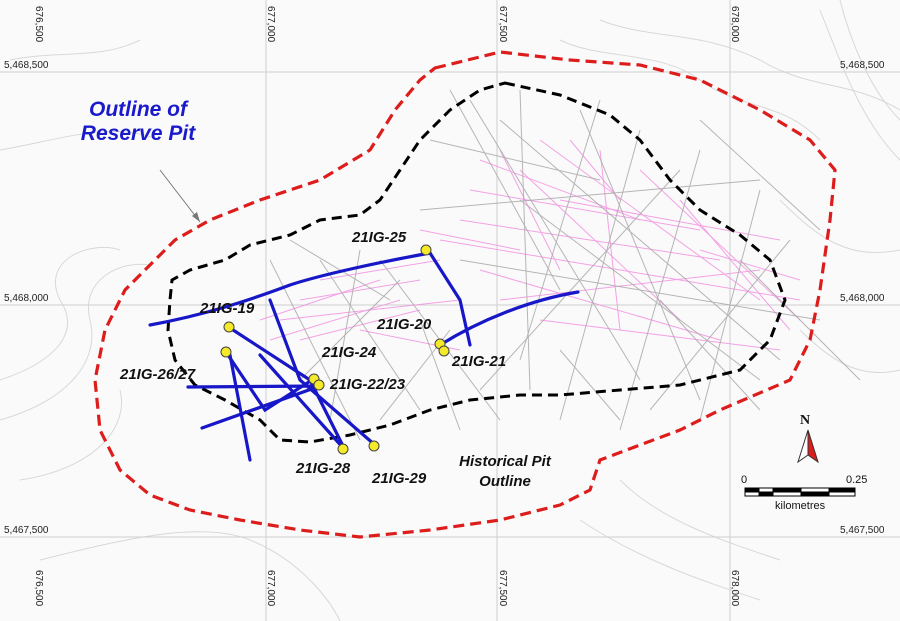 Image resolution: width=900 pixels, height=621 pixels. Describe the element at coordinates (38, 24) in the screenshot. I see `grid-x-label-676500-top: 676,500` at that location.